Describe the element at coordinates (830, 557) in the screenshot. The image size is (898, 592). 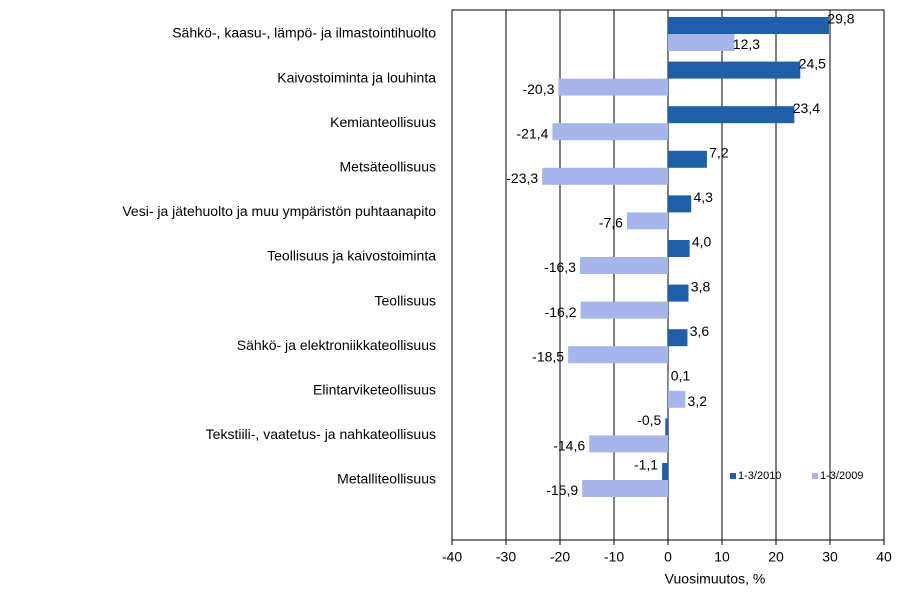
I see `x-tick-label: 30` at that location.